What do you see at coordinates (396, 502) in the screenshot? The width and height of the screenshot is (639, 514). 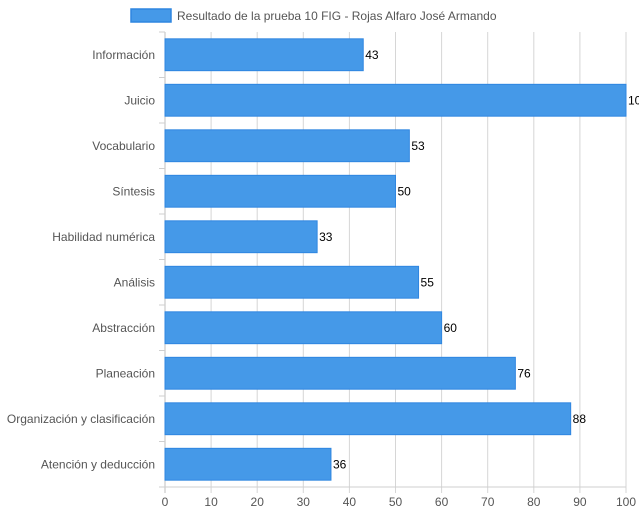 I see `x-tick-label: 50` at bounding box center [396, 502].